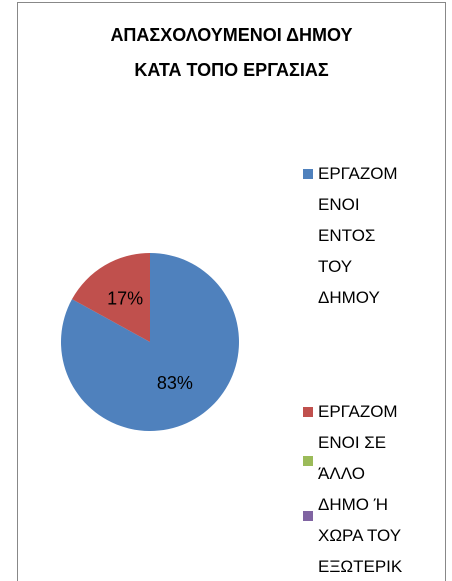 This screenshot has width=452, height=581. Describe the element at coordinates (125, 299) in the screenshot. I see `data-label: 17%` at that location.